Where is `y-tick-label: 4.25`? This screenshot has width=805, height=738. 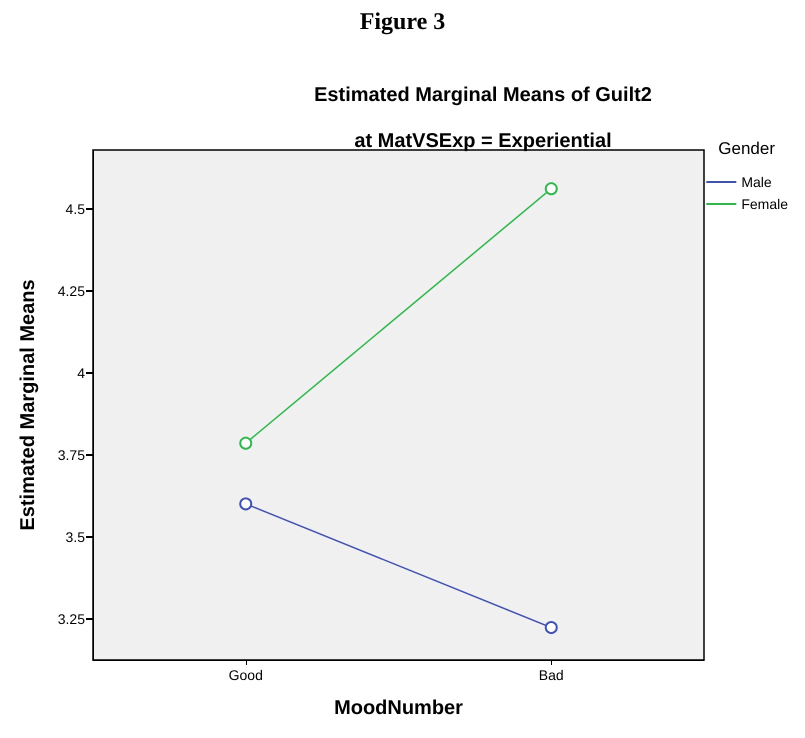 y-tick-label: 4.25 is located at coordinates (72, 291).